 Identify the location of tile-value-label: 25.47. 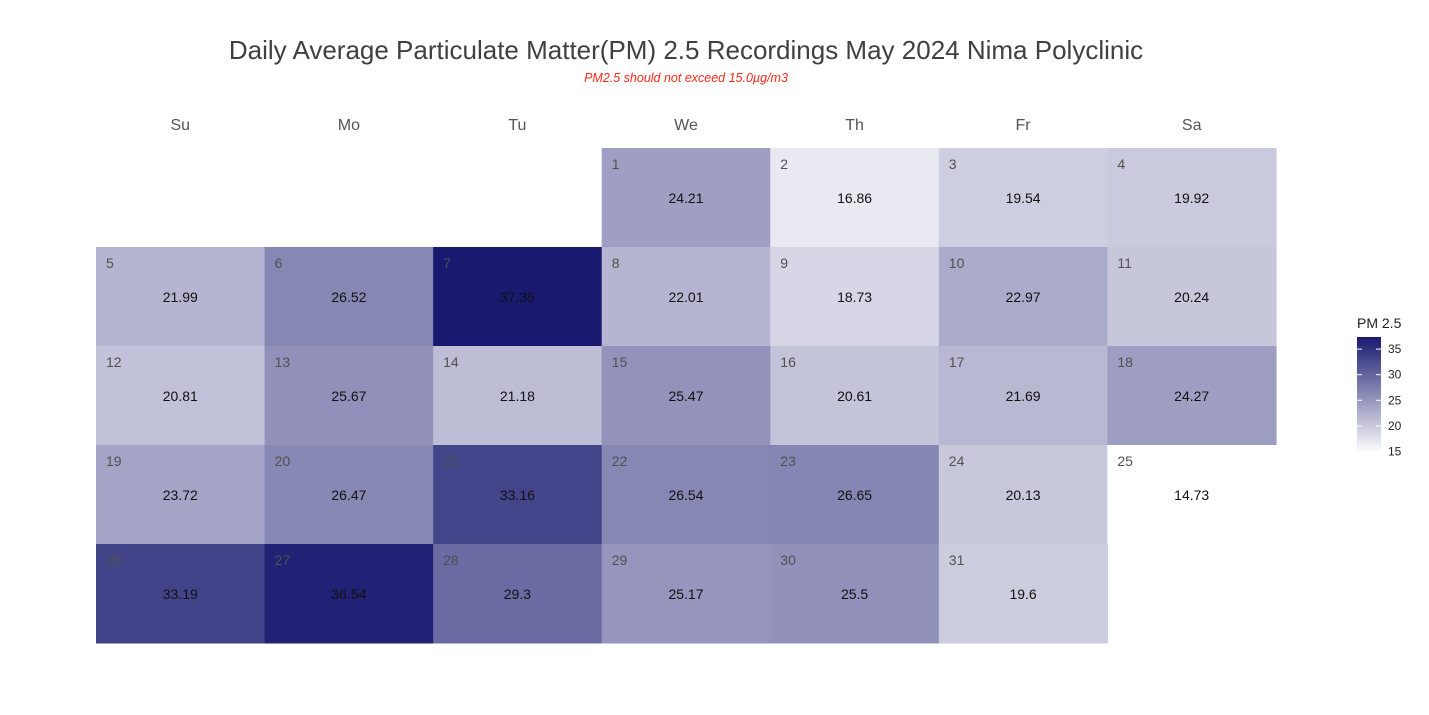
(685, 396).